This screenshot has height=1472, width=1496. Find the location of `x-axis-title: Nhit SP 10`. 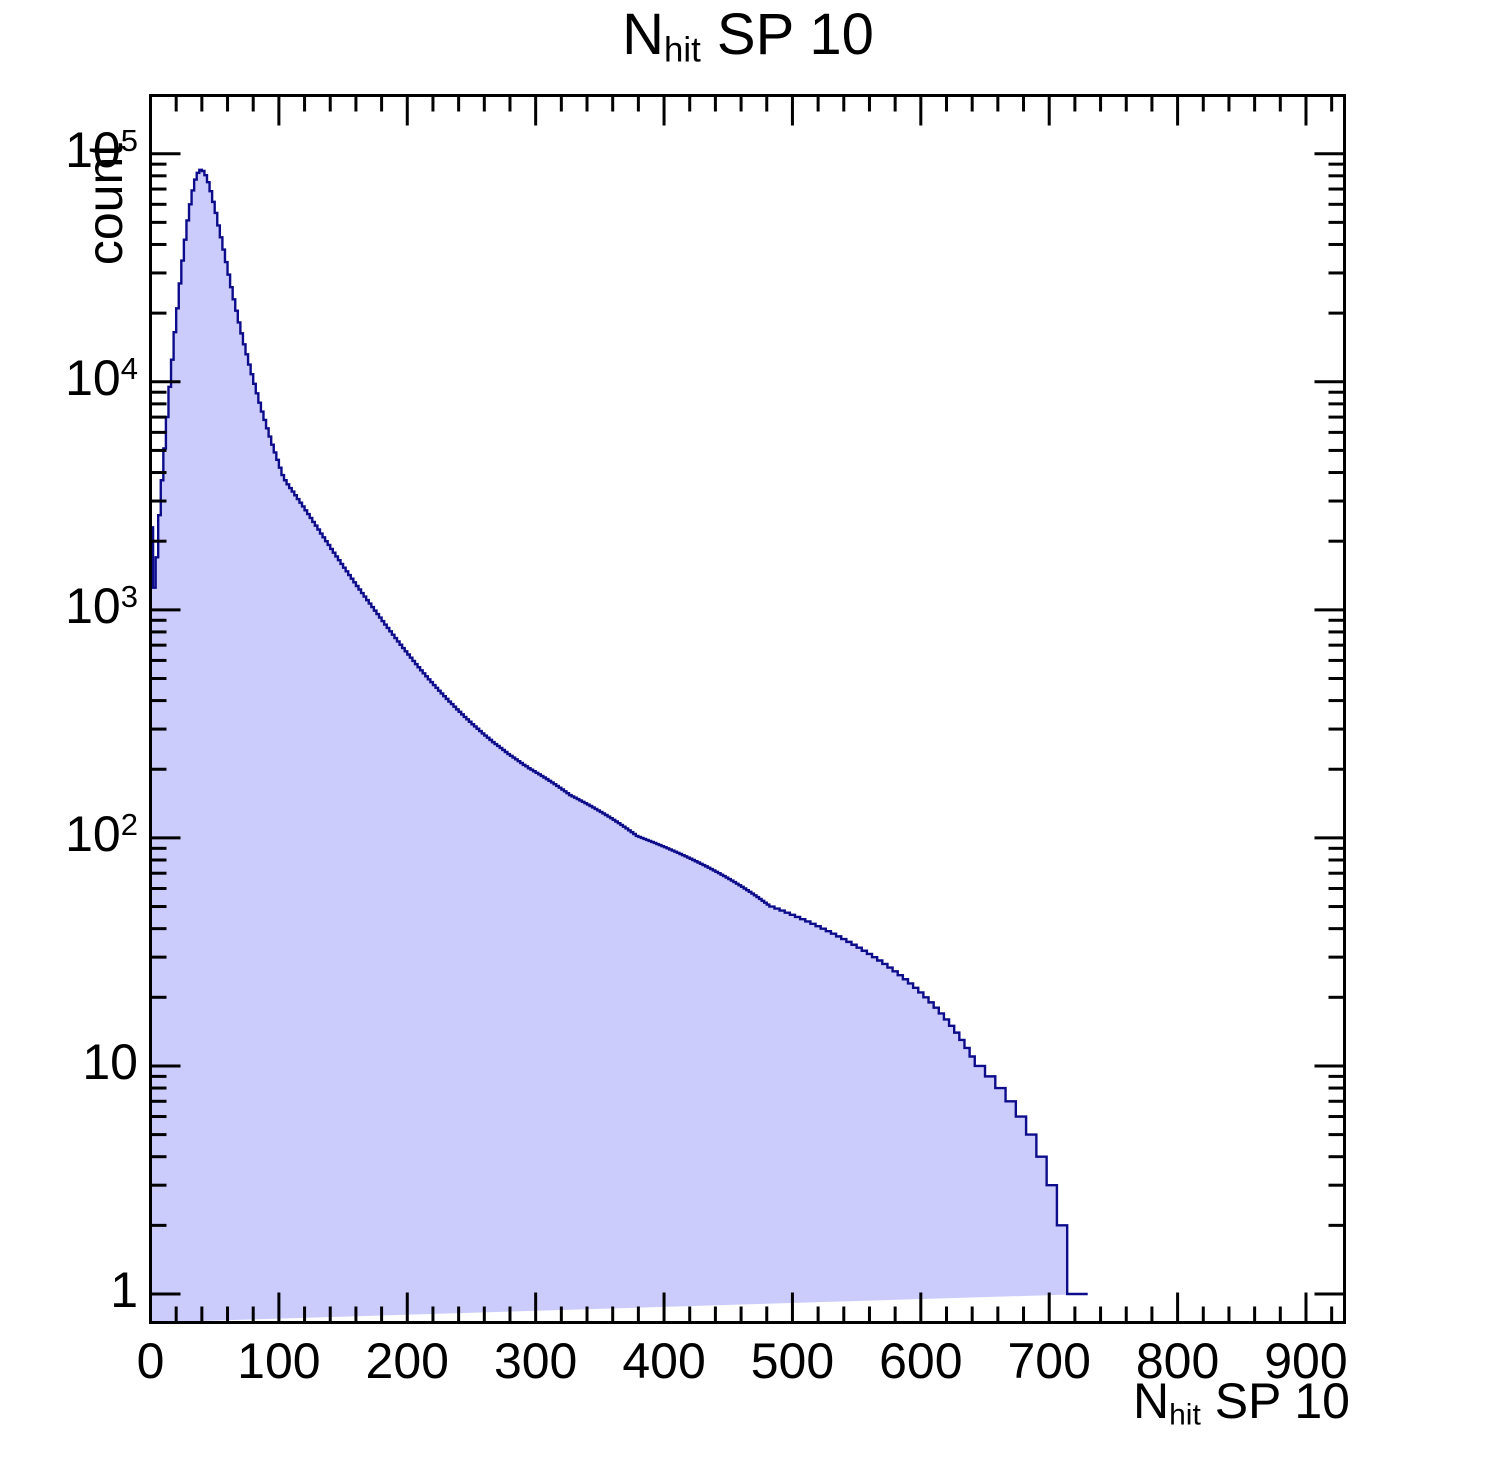

x-axis-title: Nhit SP 10 is located at coordinates (1195, 1402).